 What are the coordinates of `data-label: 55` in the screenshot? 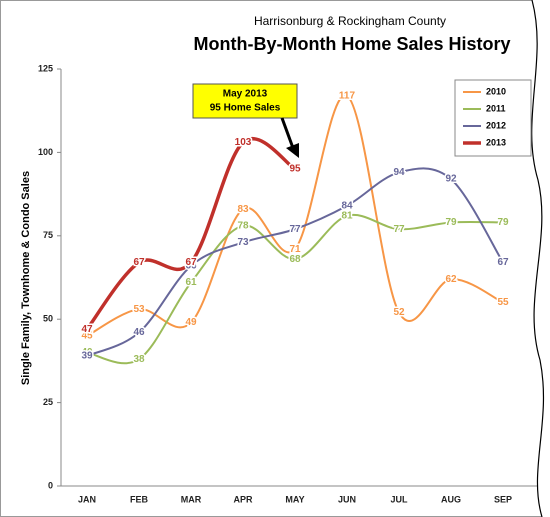 It's located at (503, 302).